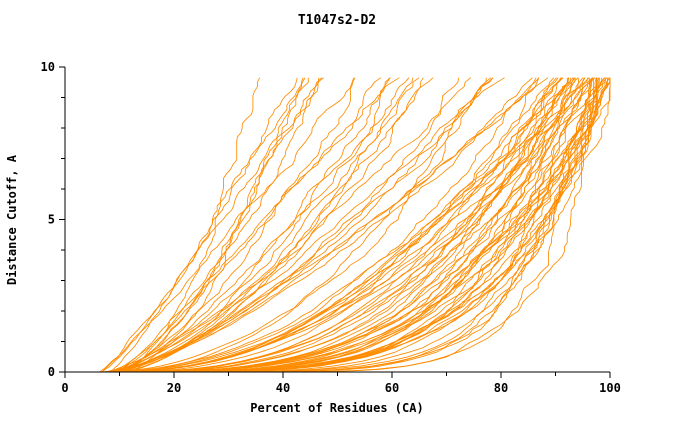 The width and height of the screenshot is (680, 440). Describe the element at coordinates (48, 67) in the screenshot. I see `y-tick-label: 10` at that location.